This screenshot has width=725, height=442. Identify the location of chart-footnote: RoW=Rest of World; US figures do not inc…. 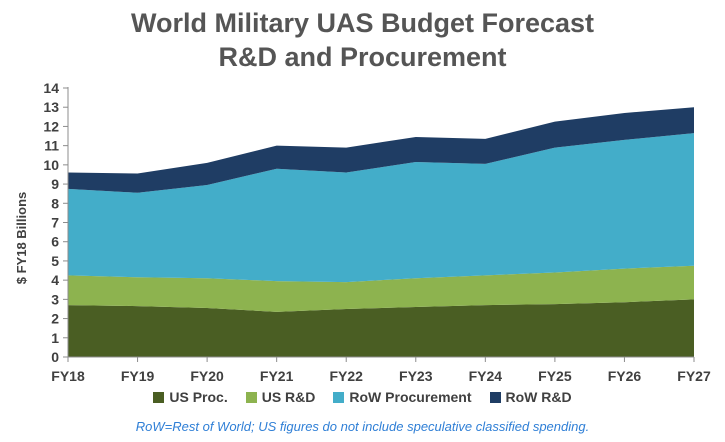
(362, 426).